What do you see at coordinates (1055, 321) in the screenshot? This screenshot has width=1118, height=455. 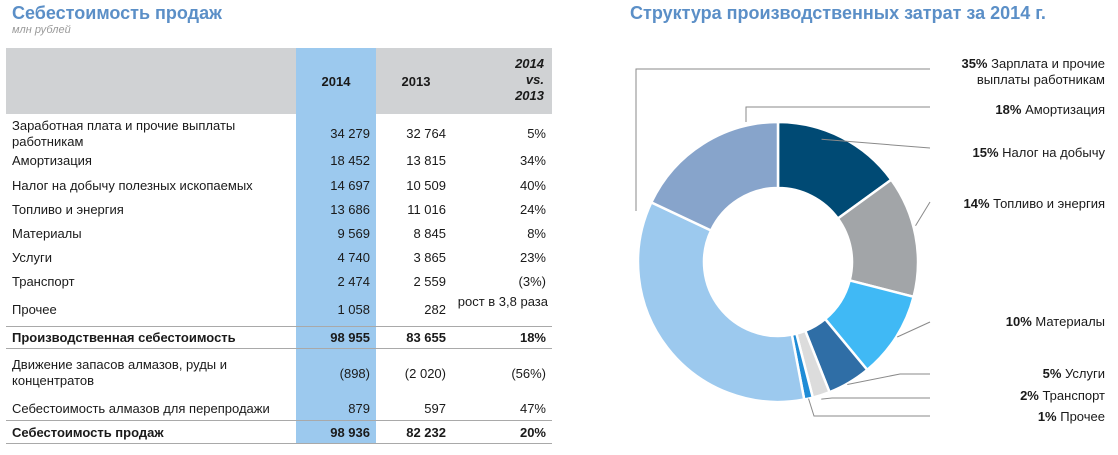 I see `slice-label-5: 10% Материалы` at bounding box center [1055, 321].